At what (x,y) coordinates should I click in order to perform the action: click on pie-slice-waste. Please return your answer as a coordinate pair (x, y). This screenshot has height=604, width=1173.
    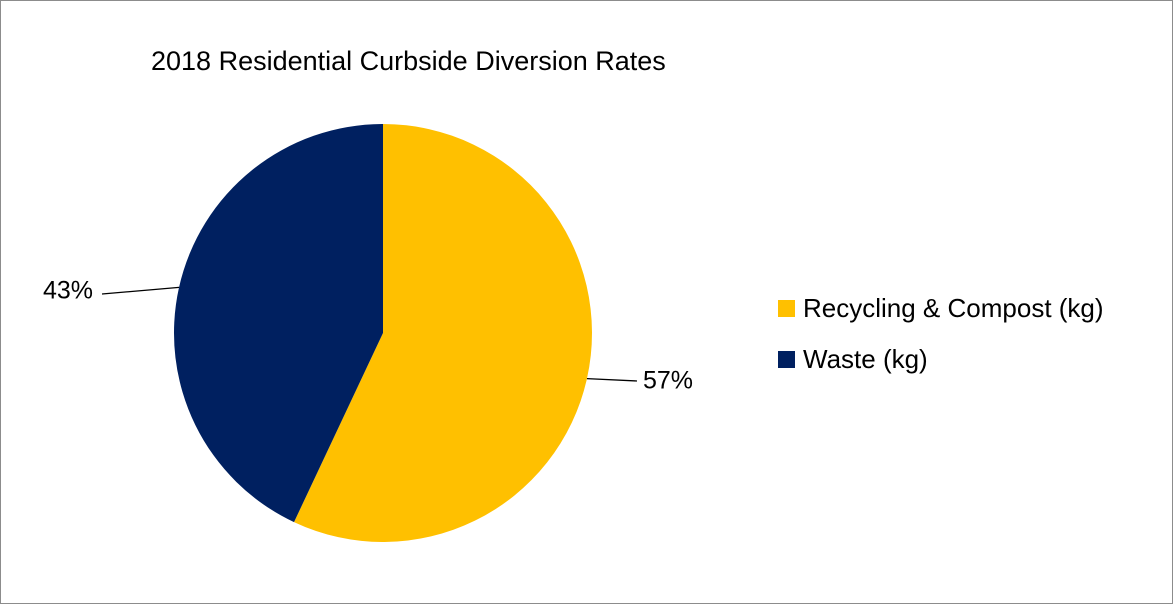
    Looking at the image, I should click on (278, 323).